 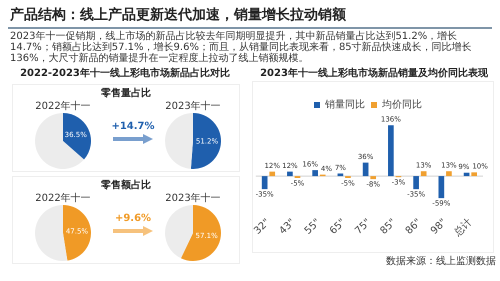 I want to click on x-tick-label: 总计, so click(x=462, y=228).